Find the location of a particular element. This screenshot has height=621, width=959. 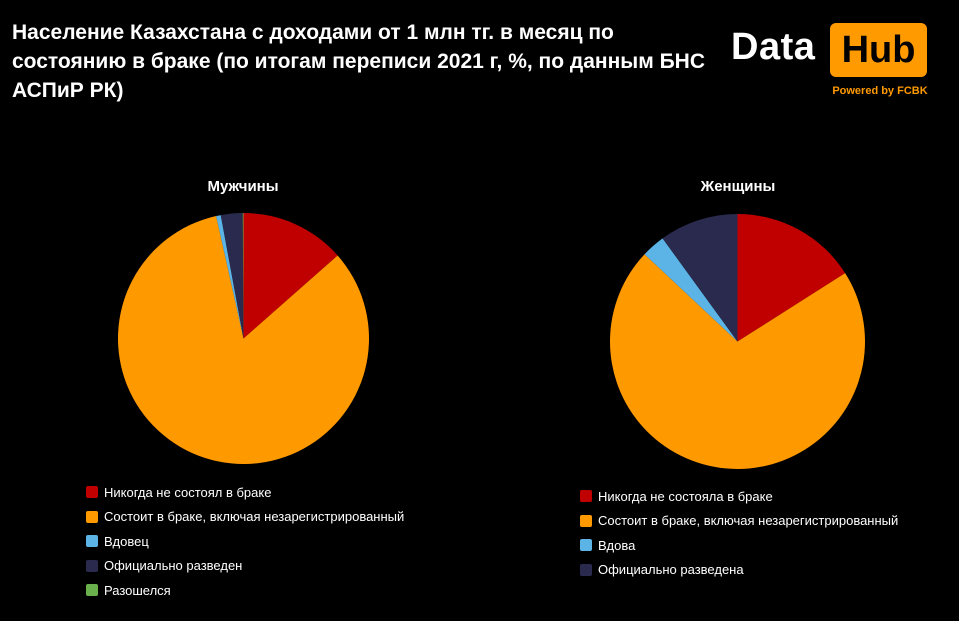

women-legend-item-0: Никогда не состояла в браке is located at coordinates (739, 496).